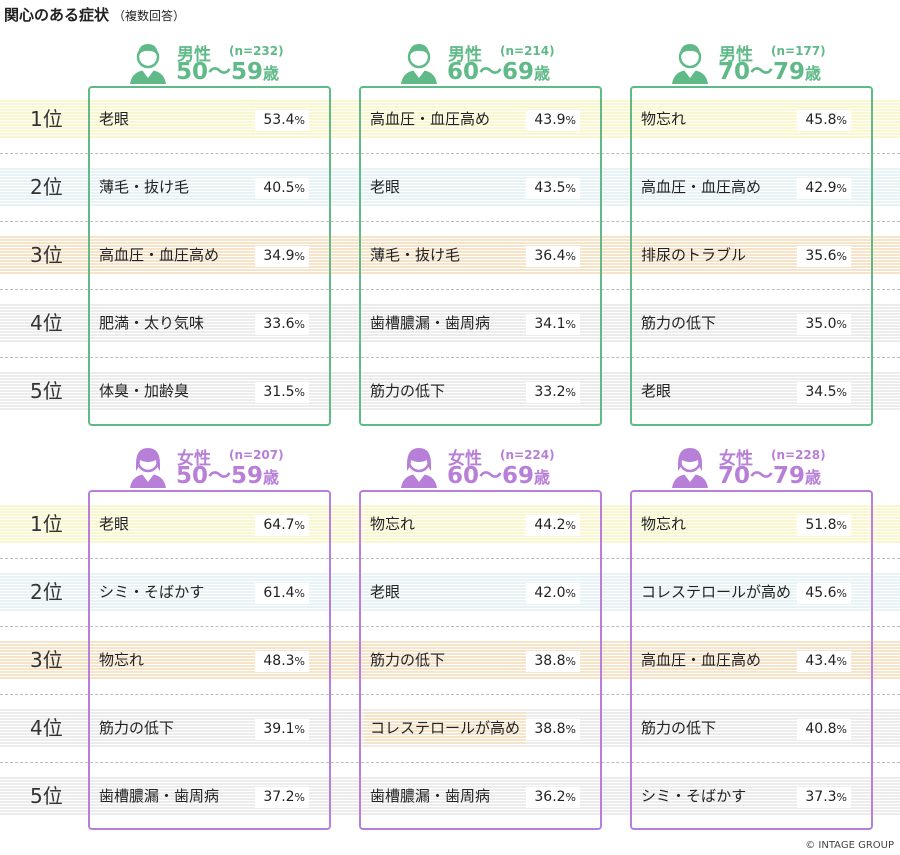  I want to click on symptom-value: 43.9%, so click(553, 120).